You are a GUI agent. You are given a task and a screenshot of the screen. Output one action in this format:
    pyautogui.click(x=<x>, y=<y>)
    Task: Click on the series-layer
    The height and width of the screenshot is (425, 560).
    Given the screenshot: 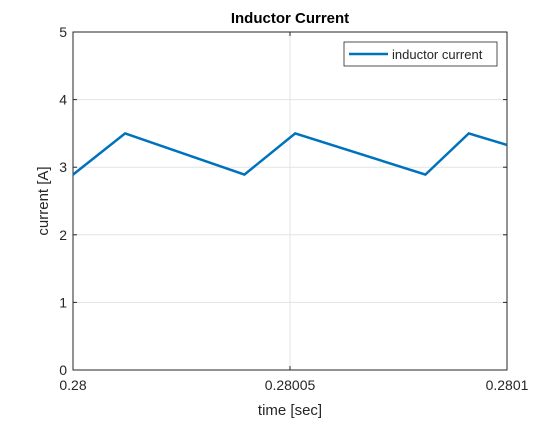 What is the action you would take?
    pyautogui.click(x=290, y=154)
    